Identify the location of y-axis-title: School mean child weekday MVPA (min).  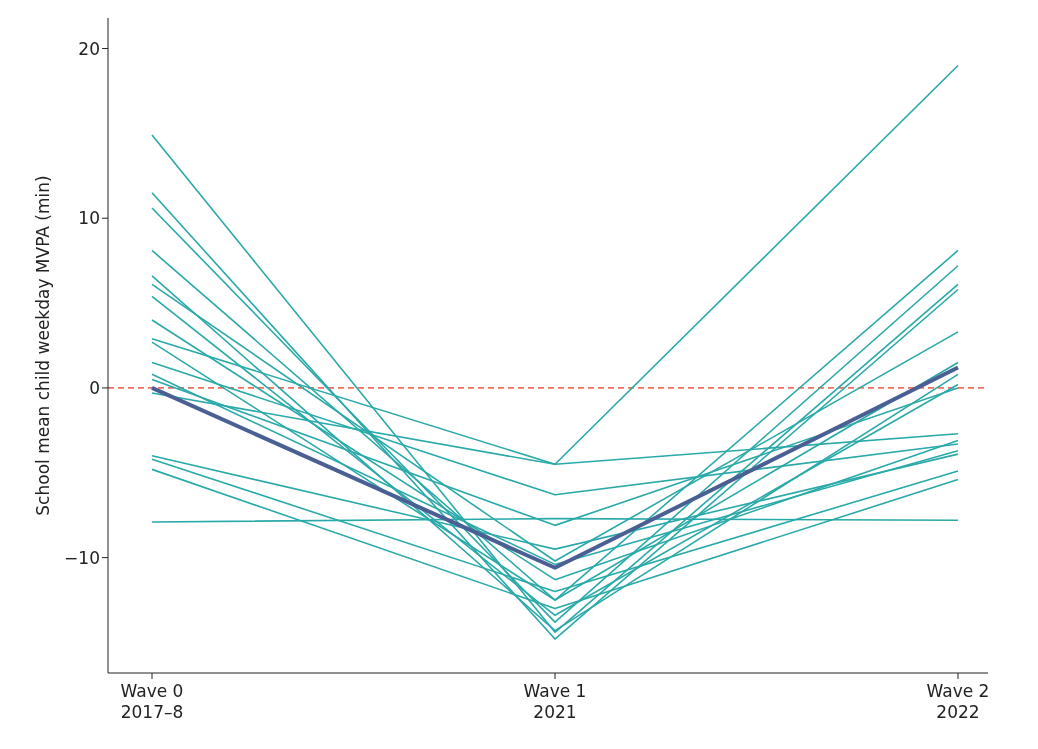
(43, 345).